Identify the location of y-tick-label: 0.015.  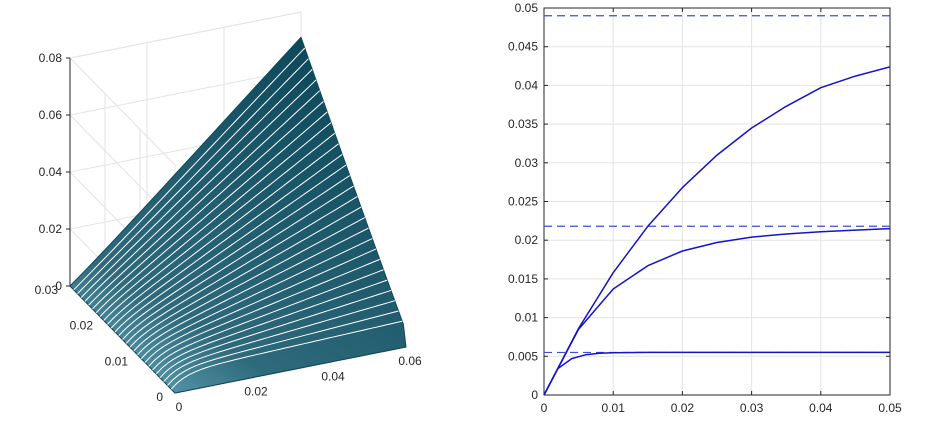
(523, 279).